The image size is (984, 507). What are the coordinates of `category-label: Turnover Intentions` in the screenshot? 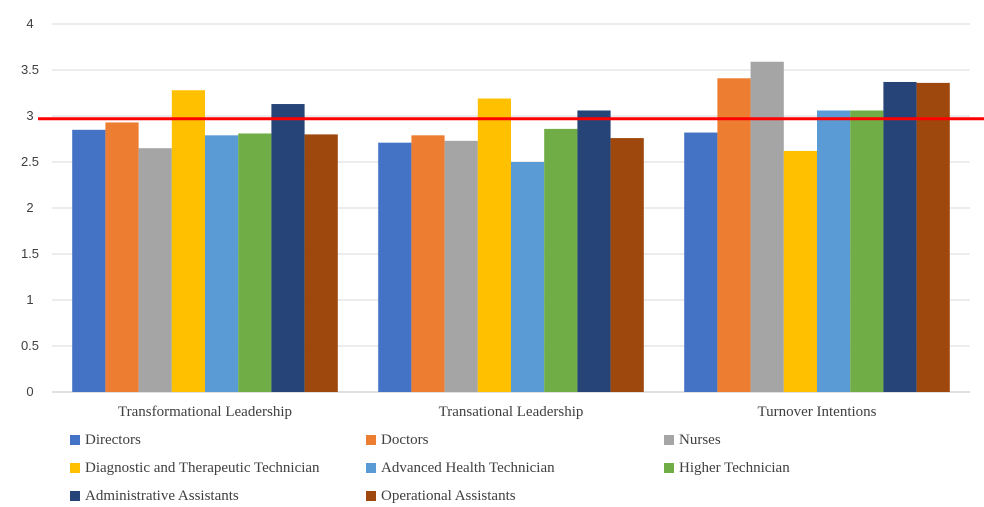 It's located at (816, 412).